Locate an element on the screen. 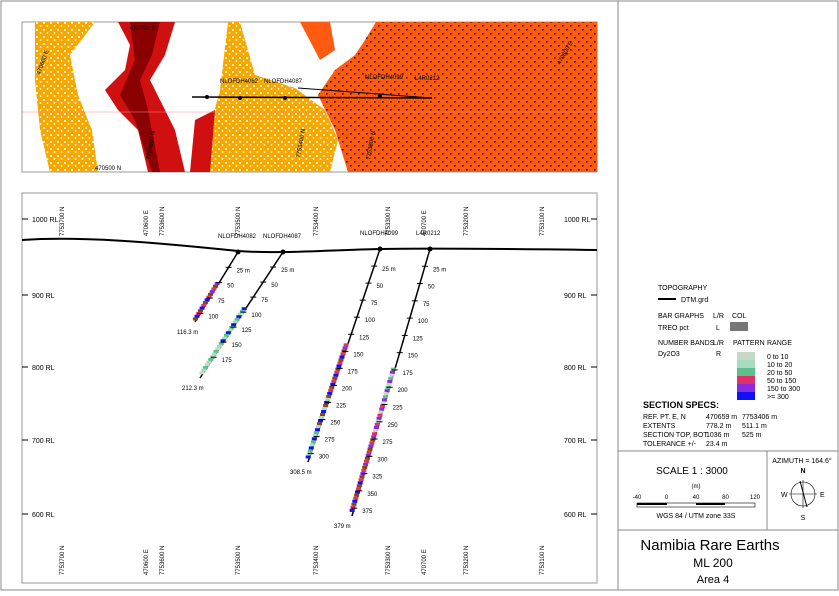  grid-label: 7753600 N is located at coordinates (163, 560).